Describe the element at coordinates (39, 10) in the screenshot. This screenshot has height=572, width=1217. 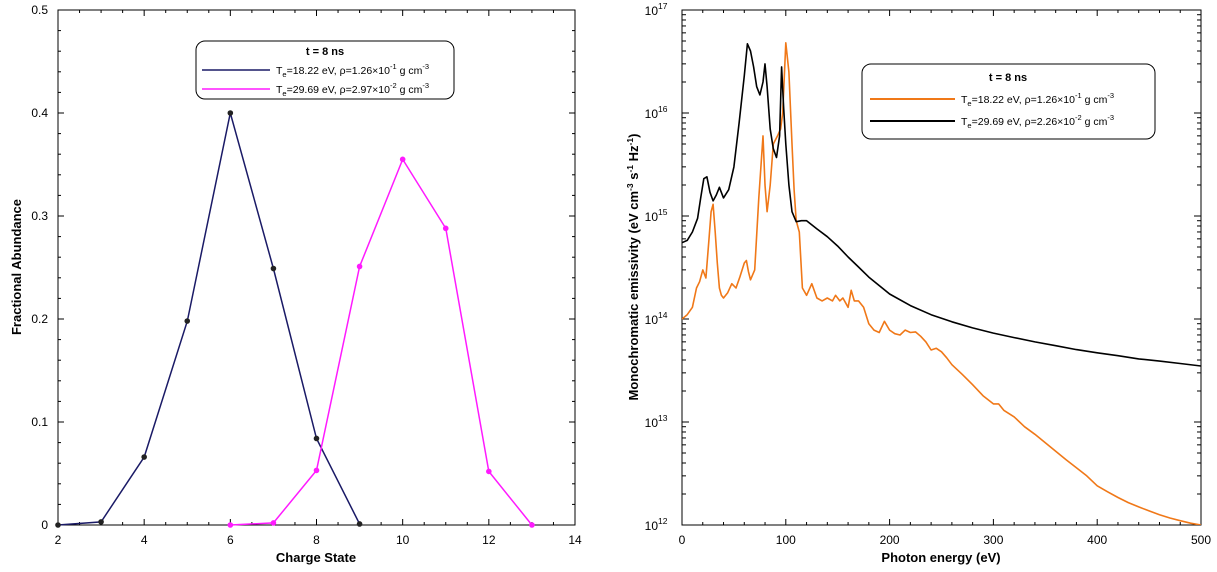
I see `left-y-tick-label: 0.5` at that location.